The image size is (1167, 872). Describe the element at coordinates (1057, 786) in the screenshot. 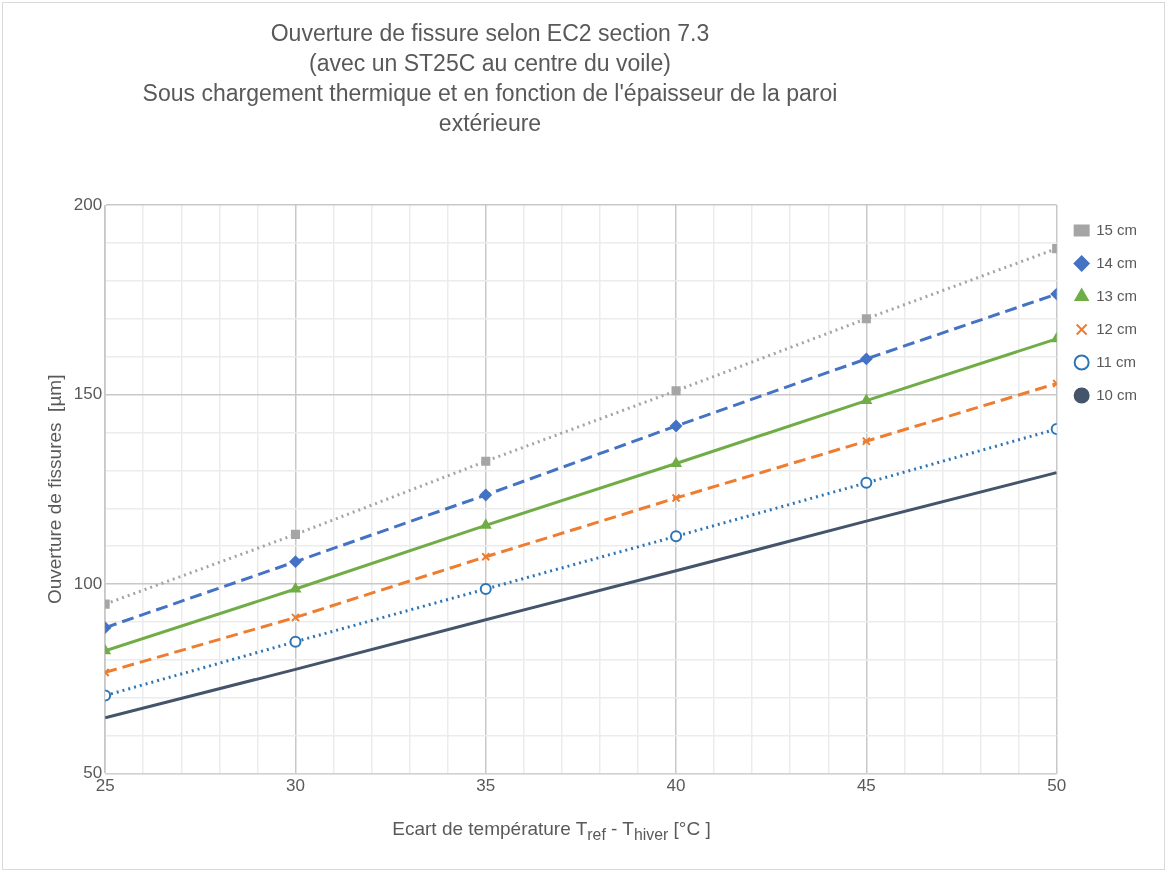

I see `x-tick-label: 50` at that location.